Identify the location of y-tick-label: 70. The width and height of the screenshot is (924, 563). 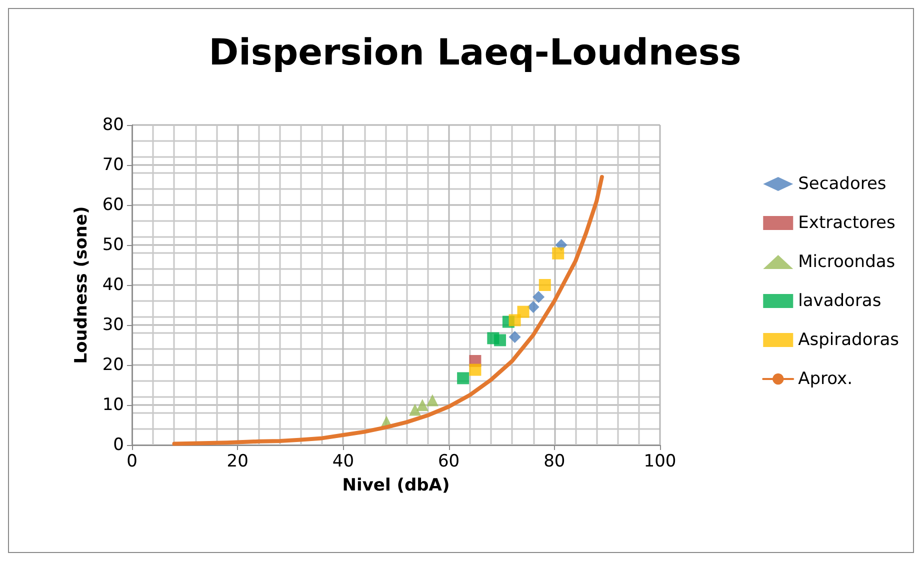
(113, 165).